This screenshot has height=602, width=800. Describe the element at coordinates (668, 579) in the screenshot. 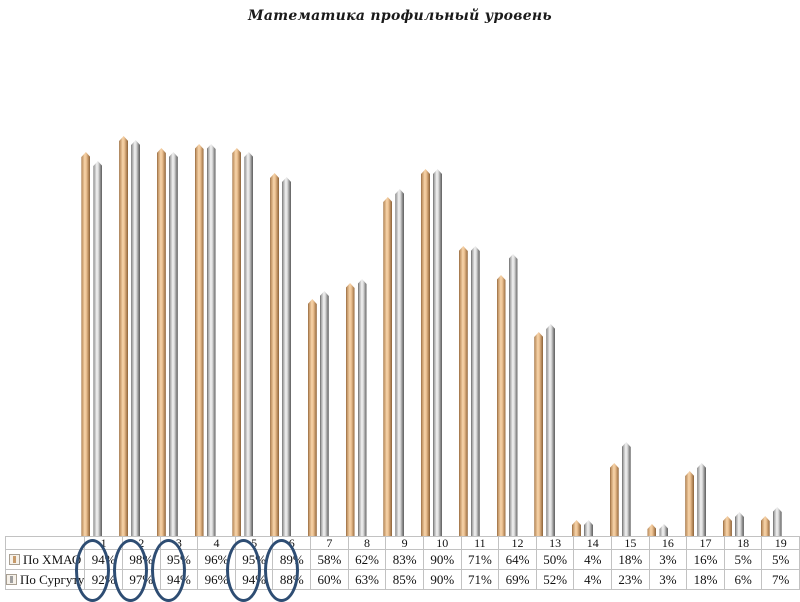

I see `value-cell-surgut-16: 3%` at that location.